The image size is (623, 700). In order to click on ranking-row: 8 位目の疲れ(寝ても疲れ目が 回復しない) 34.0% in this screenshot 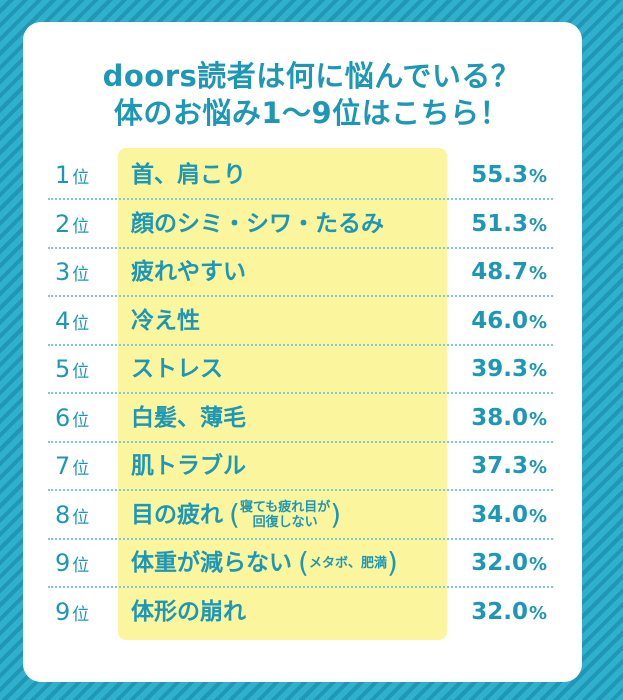, I will do `click(311, 515)`.